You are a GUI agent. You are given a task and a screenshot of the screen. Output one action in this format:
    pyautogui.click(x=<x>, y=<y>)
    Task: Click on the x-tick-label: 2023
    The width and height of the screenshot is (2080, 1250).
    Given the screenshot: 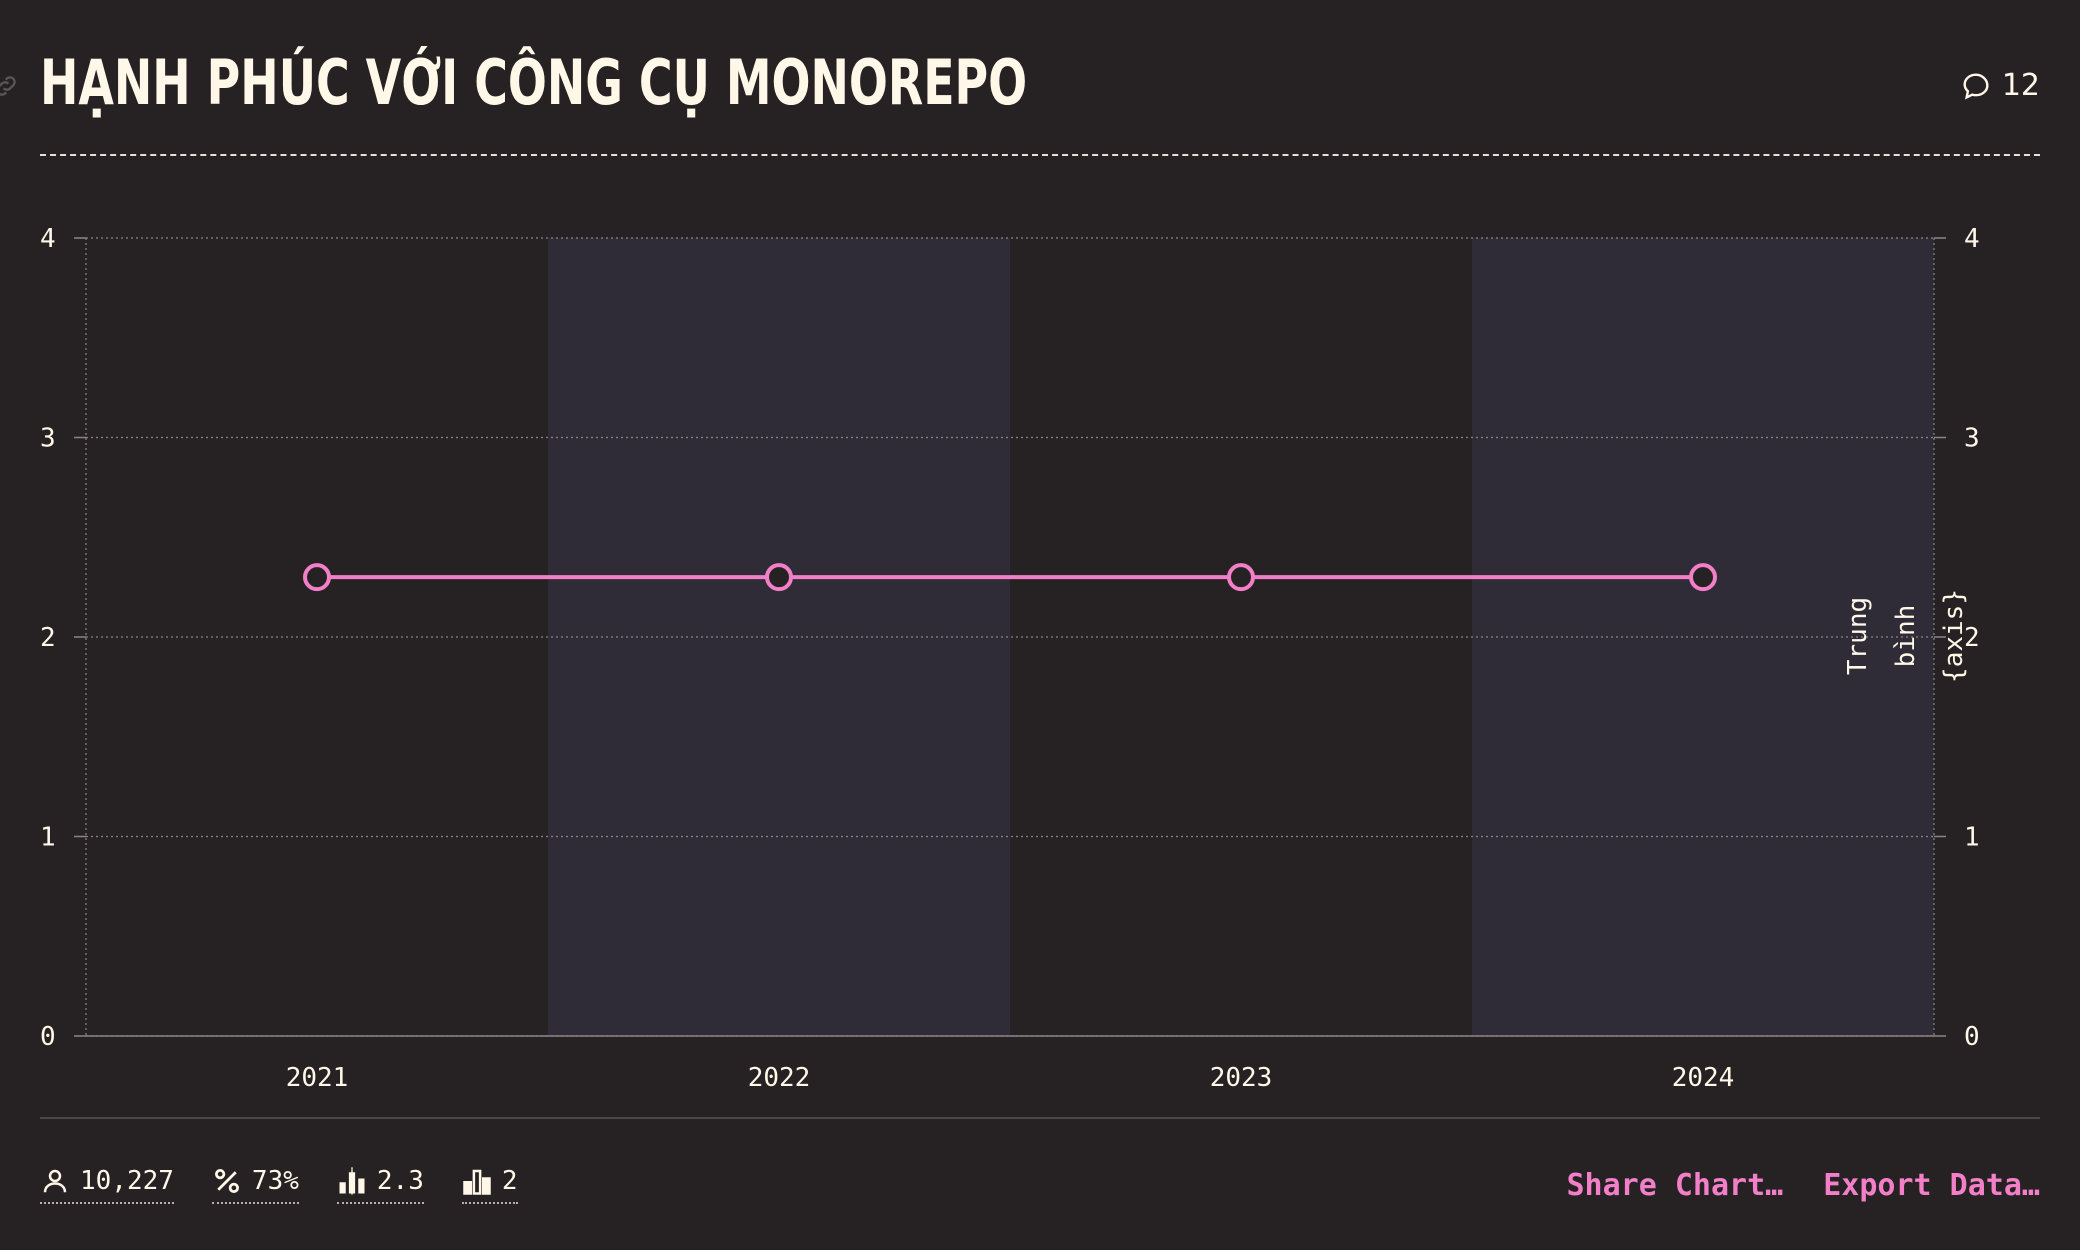 What is the action you would take?
    pyautogui.click(x=1241, y=1078)
    